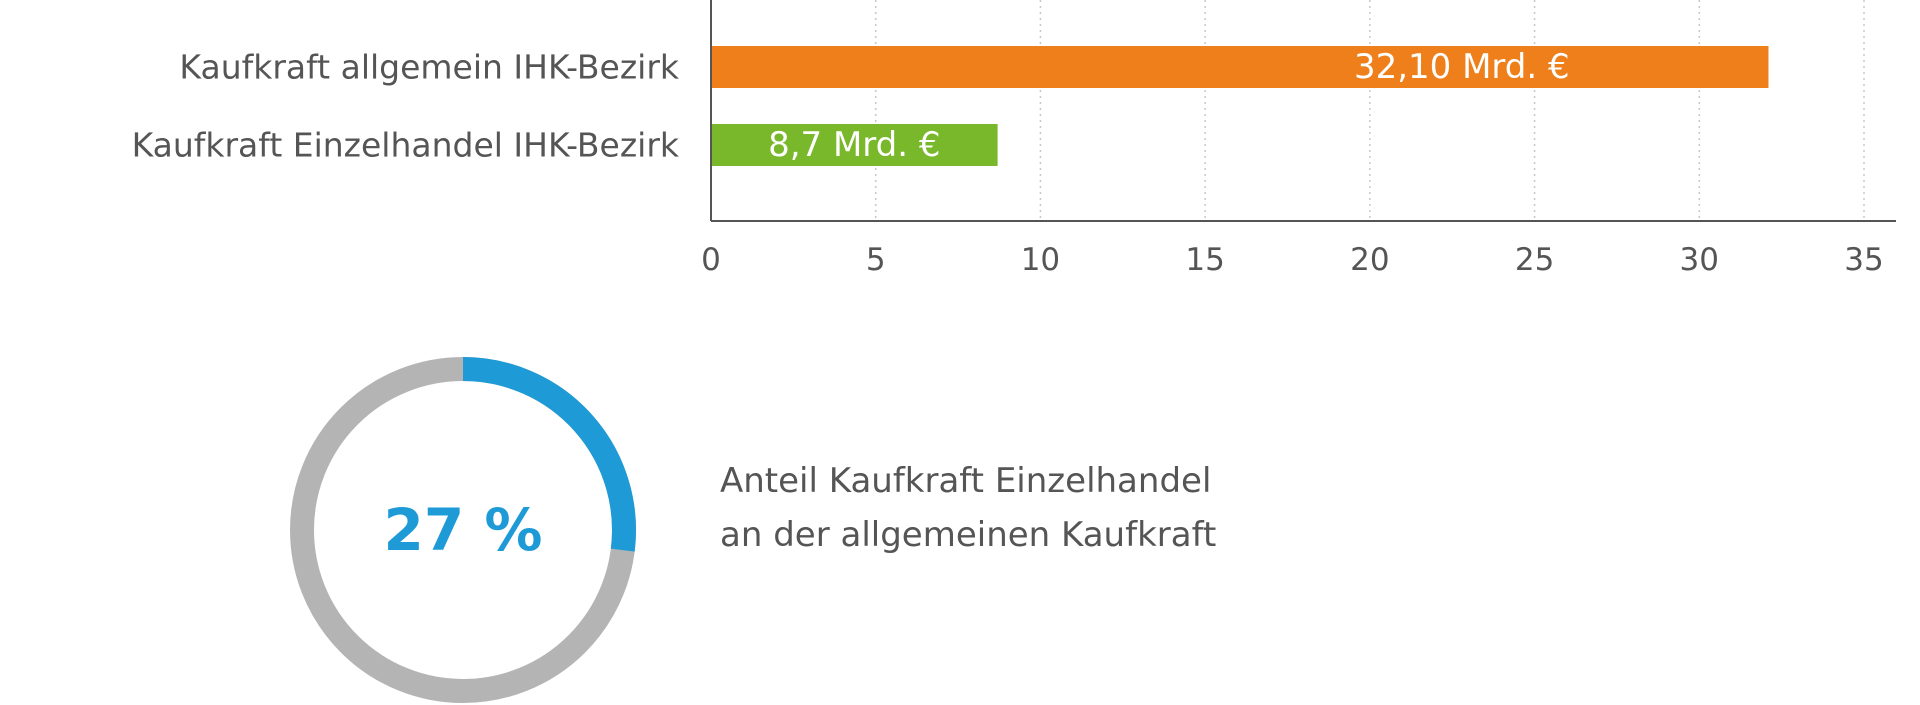 The height and width of the screenshot is (705, 1920). I want to click on bar-value-label: 32,10 Mrd. €, so click(1462, 67).